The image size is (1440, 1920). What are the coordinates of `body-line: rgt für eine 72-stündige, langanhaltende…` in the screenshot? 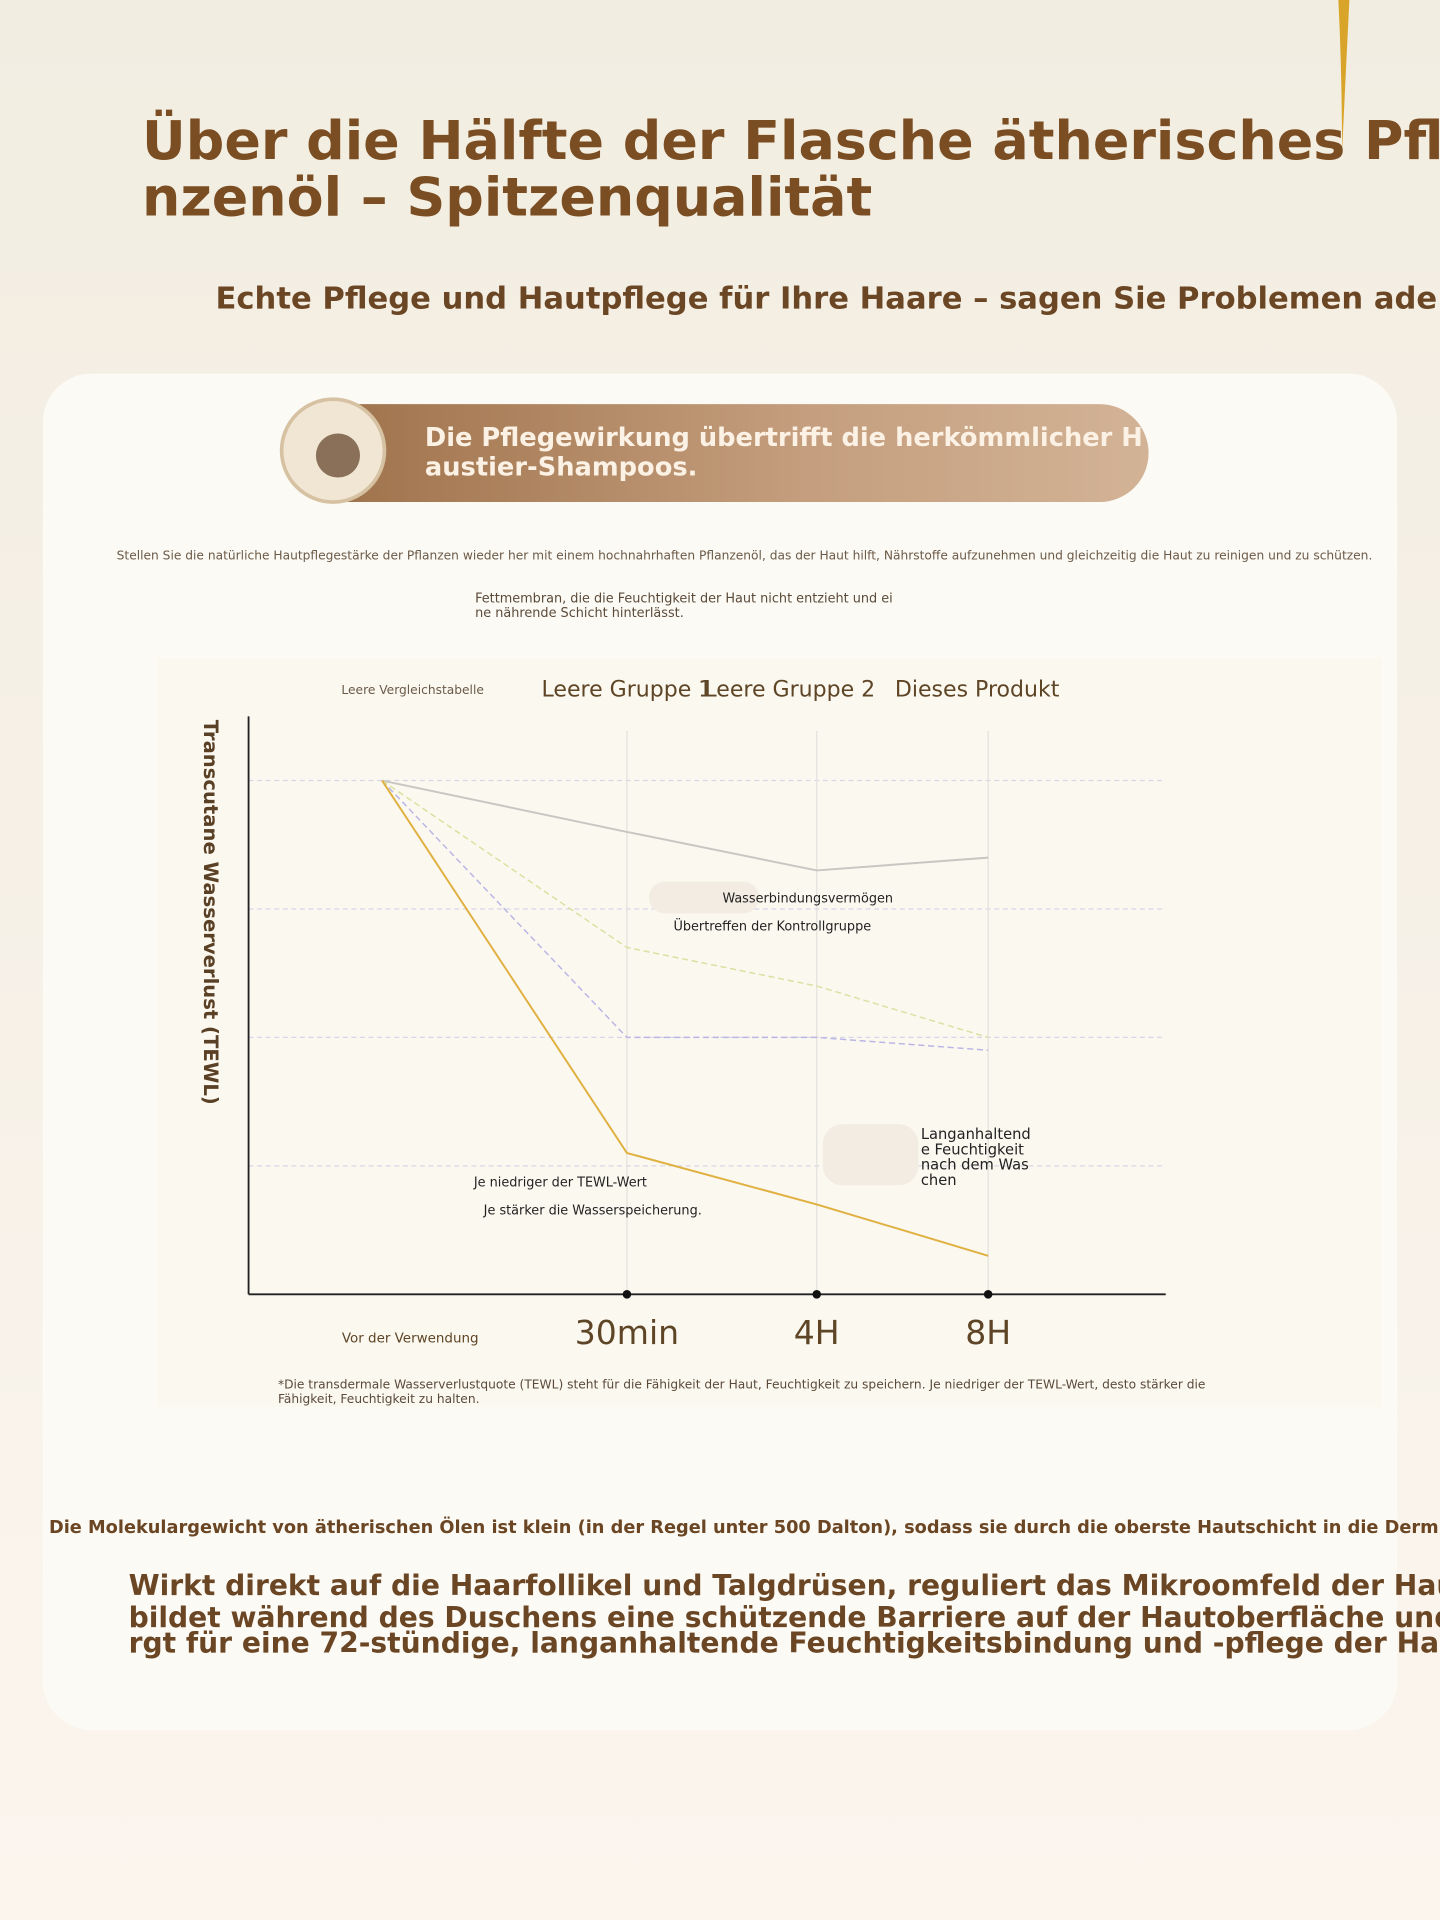 It's located at (784, 1642).